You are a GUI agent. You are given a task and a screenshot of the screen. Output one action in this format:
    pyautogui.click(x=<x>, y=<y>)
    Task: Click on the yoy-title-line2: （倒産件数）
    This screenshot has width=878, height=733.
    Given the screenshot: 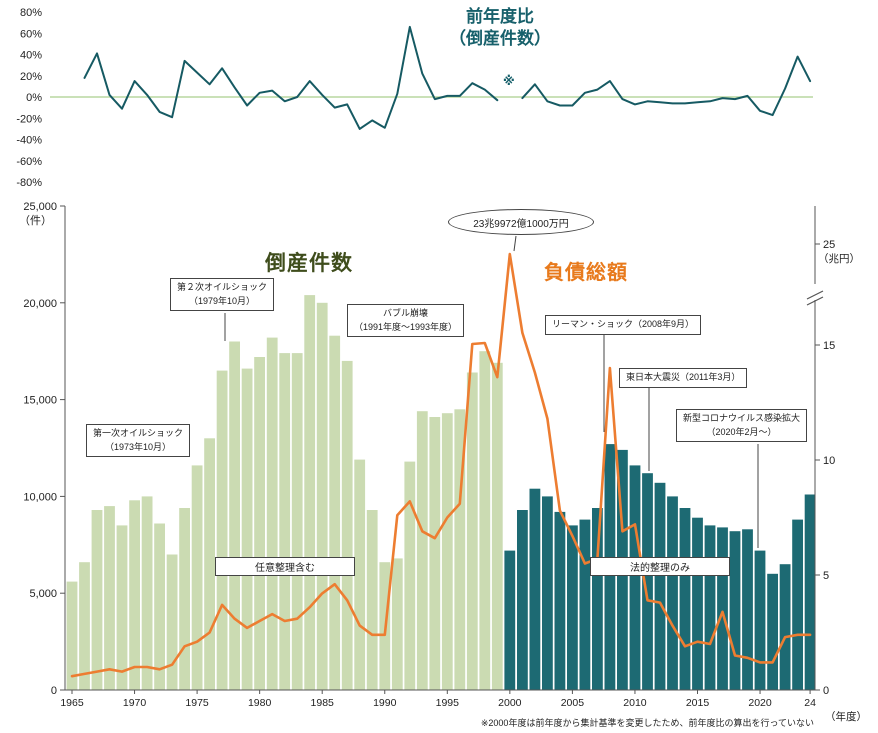 What is the action you would take?
    pyautogui.click(x=500, y=39)
    